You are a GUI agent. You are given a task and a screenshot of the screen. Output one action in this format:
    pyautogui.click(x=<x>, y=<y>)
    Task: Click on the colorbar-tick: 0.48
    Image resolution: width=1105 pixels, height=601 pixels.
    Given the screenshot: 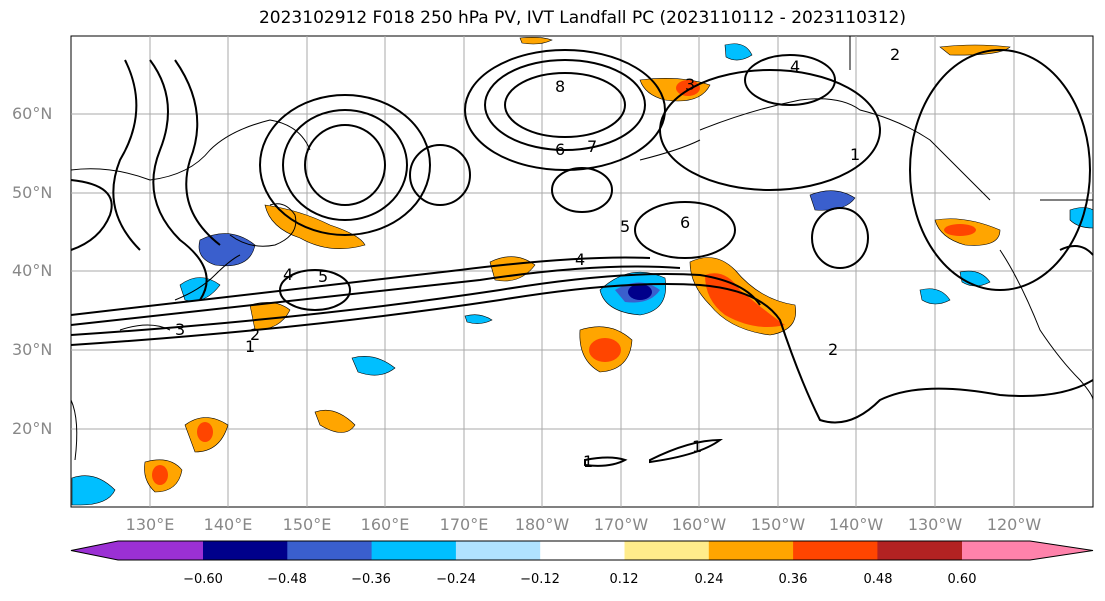 What is the action you would take?
    pyautogui.click(x=878, y=579)
    